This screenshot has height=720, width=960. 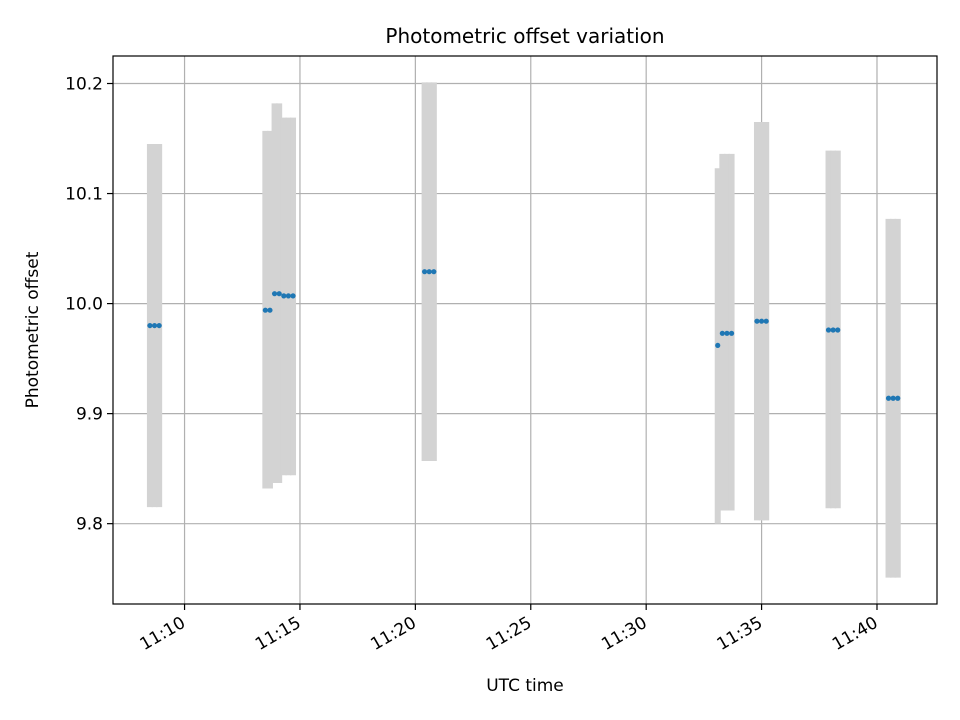 I want to click on data-points, so click(x=524, y=335).